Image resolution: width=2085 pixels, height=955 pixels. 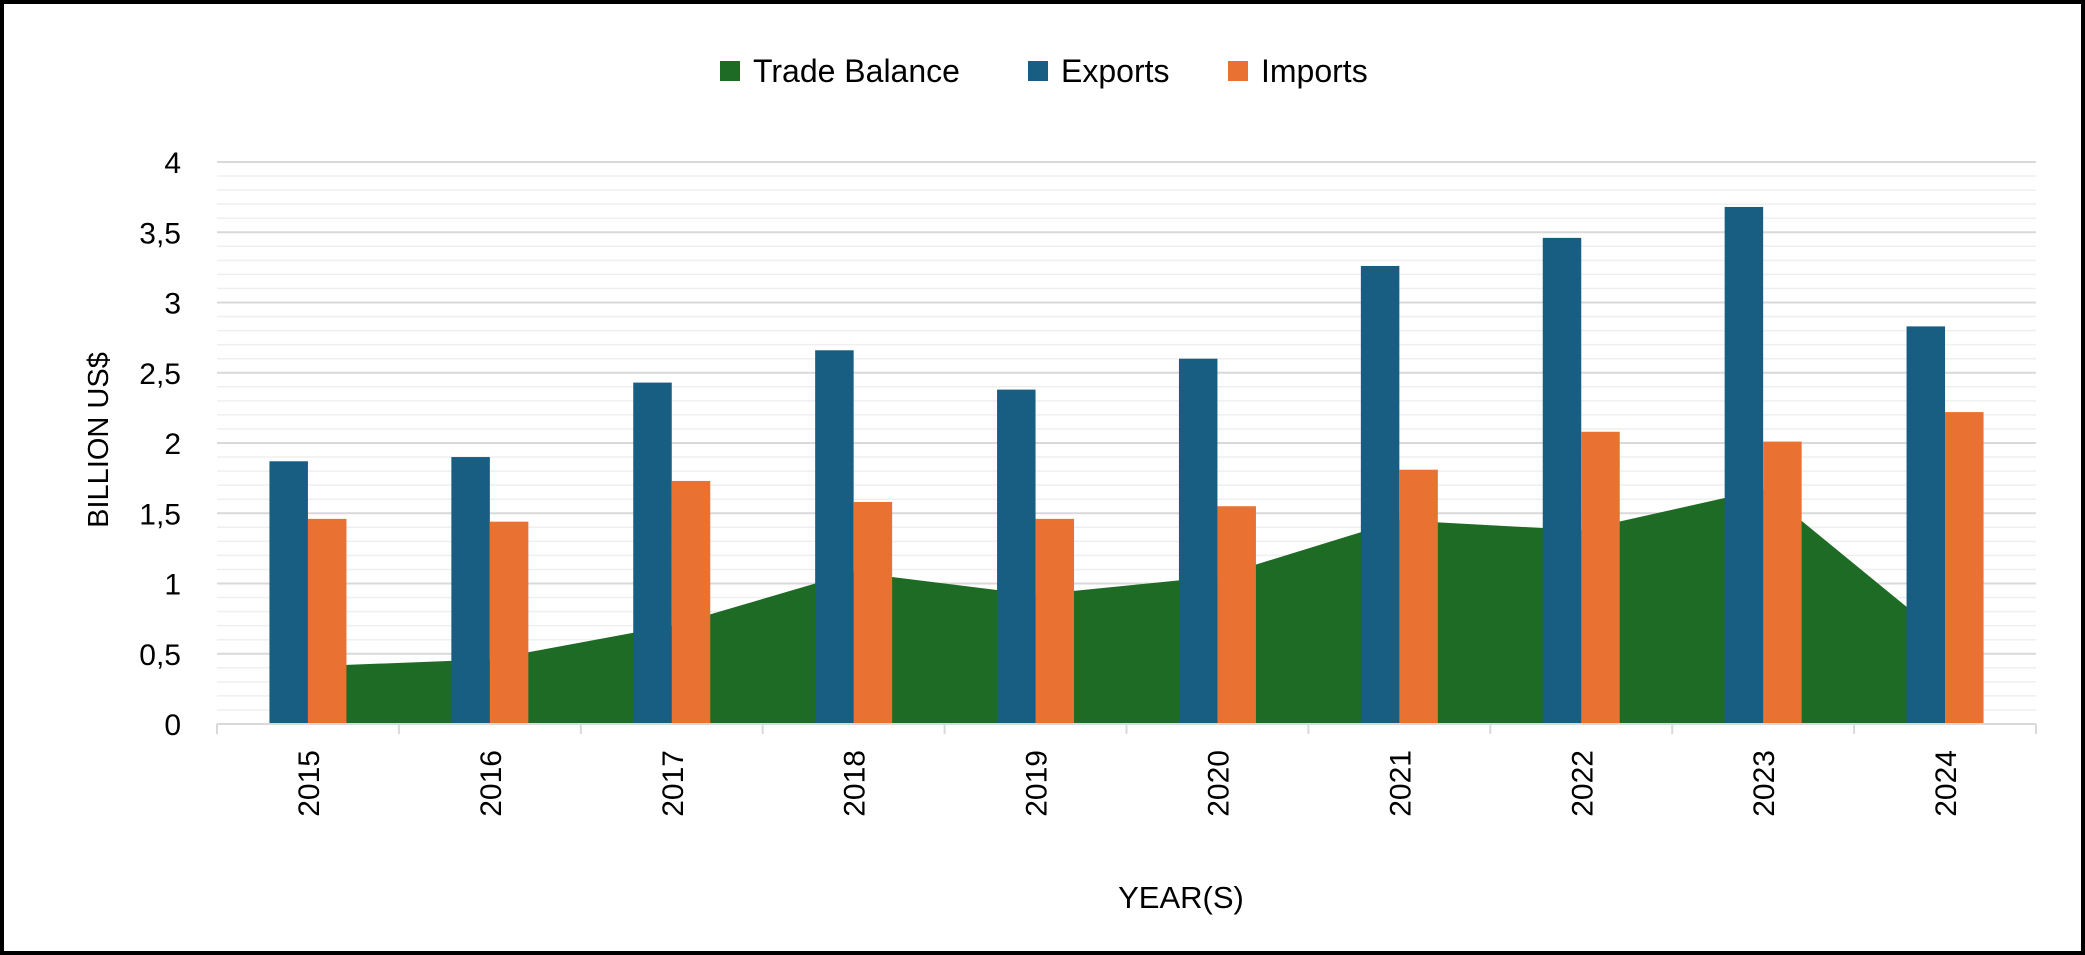 What do you see at coordinates (99, 440) in the screenshot?
I see `y-axis-title: BILLION US$` at bounding box center [99, 440].